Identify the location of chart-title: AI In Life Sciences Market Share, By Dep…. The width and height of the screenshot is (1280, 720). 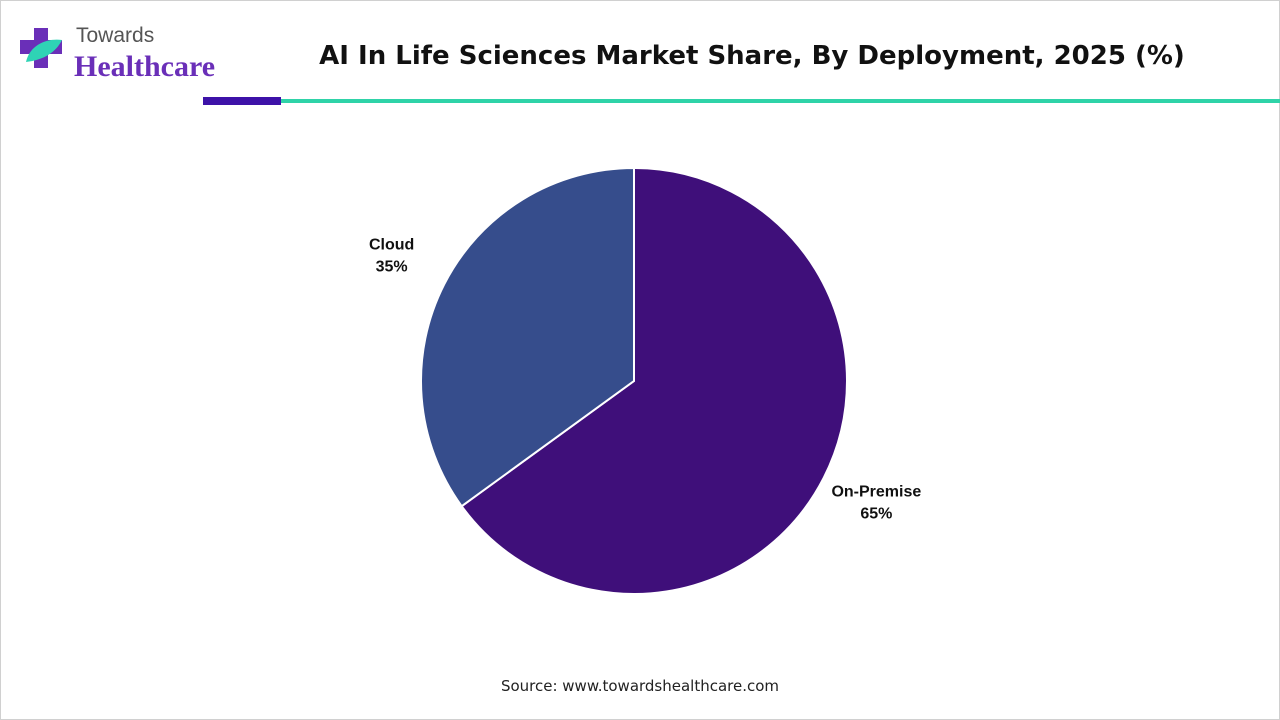
(752, 56).